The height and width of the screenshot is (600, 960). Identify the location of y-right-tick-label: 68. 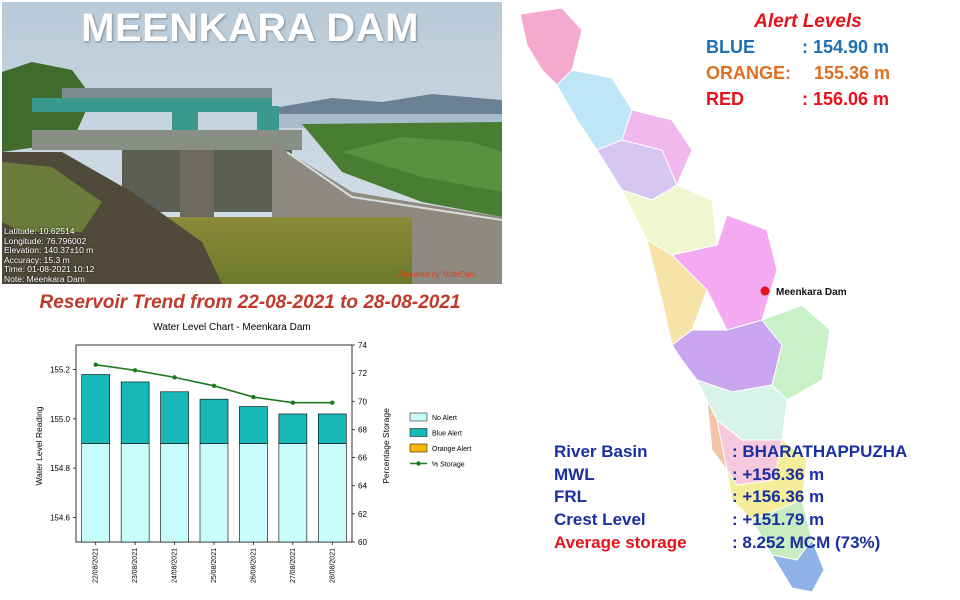
(362, 429).